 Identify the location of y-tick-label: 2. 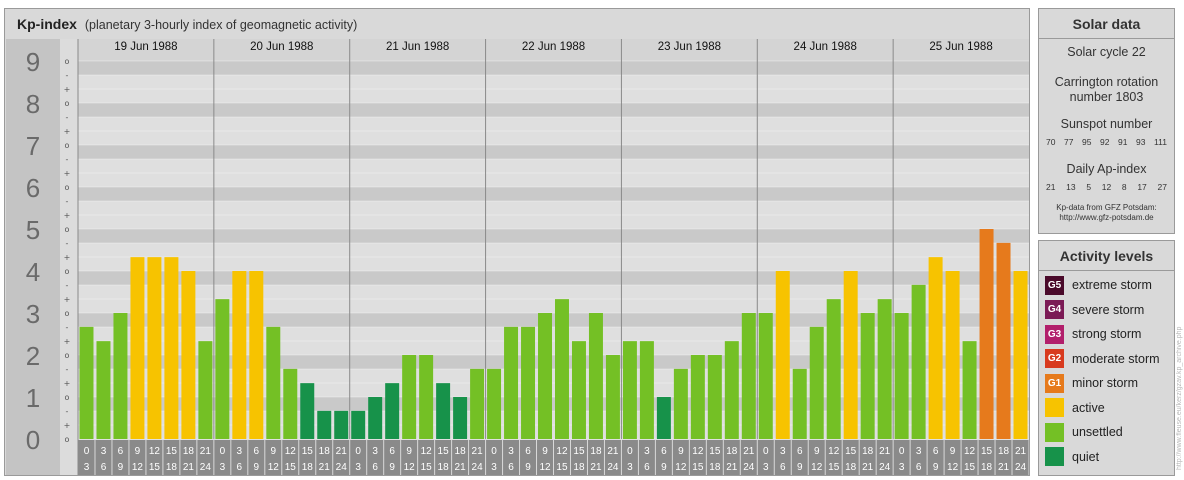
(33, 356).